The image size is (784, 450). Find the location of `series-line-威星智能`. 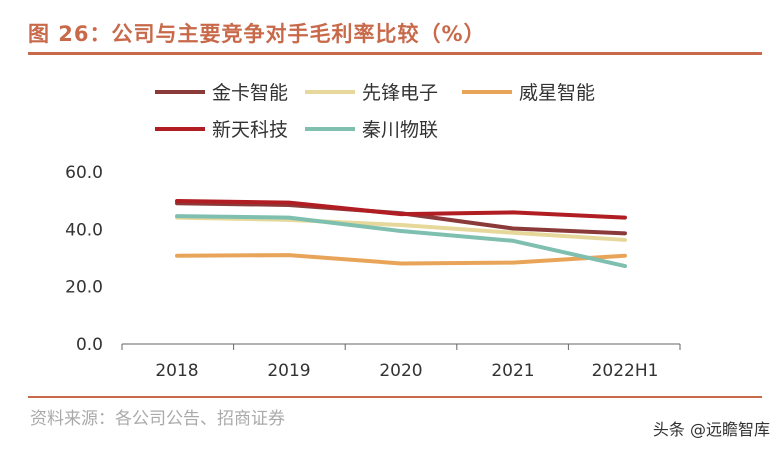

series-line-威星智能 is located at coordinates (401, 259).